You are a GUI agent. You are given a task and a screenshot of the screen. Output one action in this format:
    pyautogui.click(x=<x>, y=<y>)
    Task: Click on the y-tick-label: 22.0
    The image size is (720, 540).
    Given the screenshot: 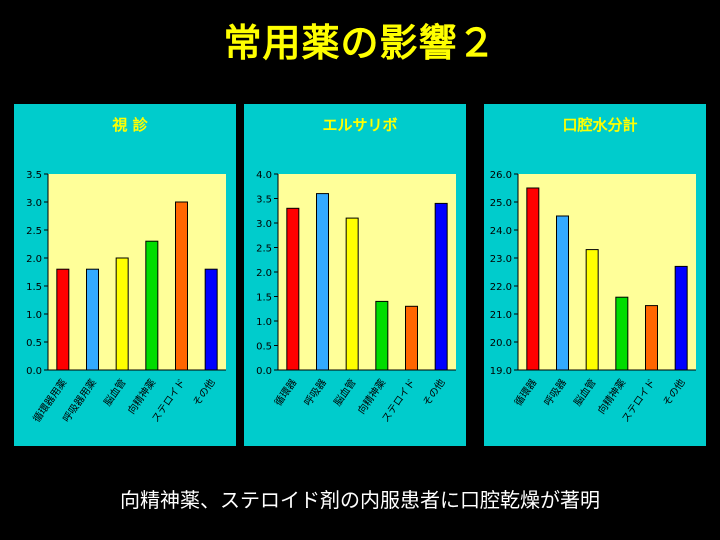 What is the action you would take?
    pyautogui.click(x=501, y=287)
    